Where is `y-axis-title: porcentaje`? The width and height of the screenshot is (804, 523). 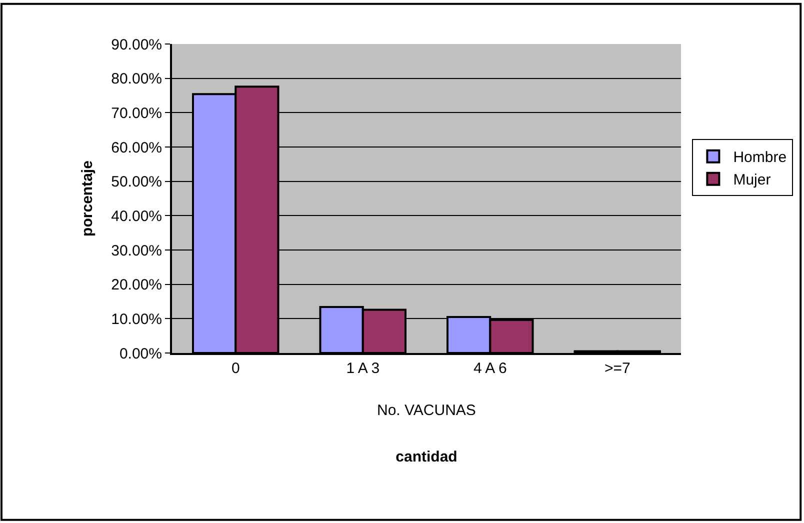
y-axis-title: porcentaje is located at coordinates (87, 198).